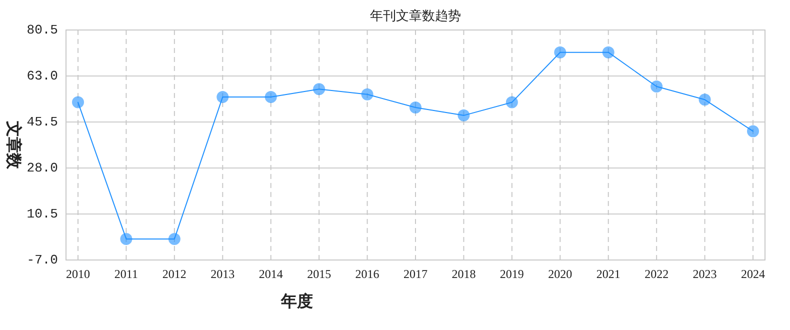 The height and width of the screenshot is (330, 790). Describe the element at coordinates (367, 273) in the screenshot. I see `x-tick-label: 2016` at that location.